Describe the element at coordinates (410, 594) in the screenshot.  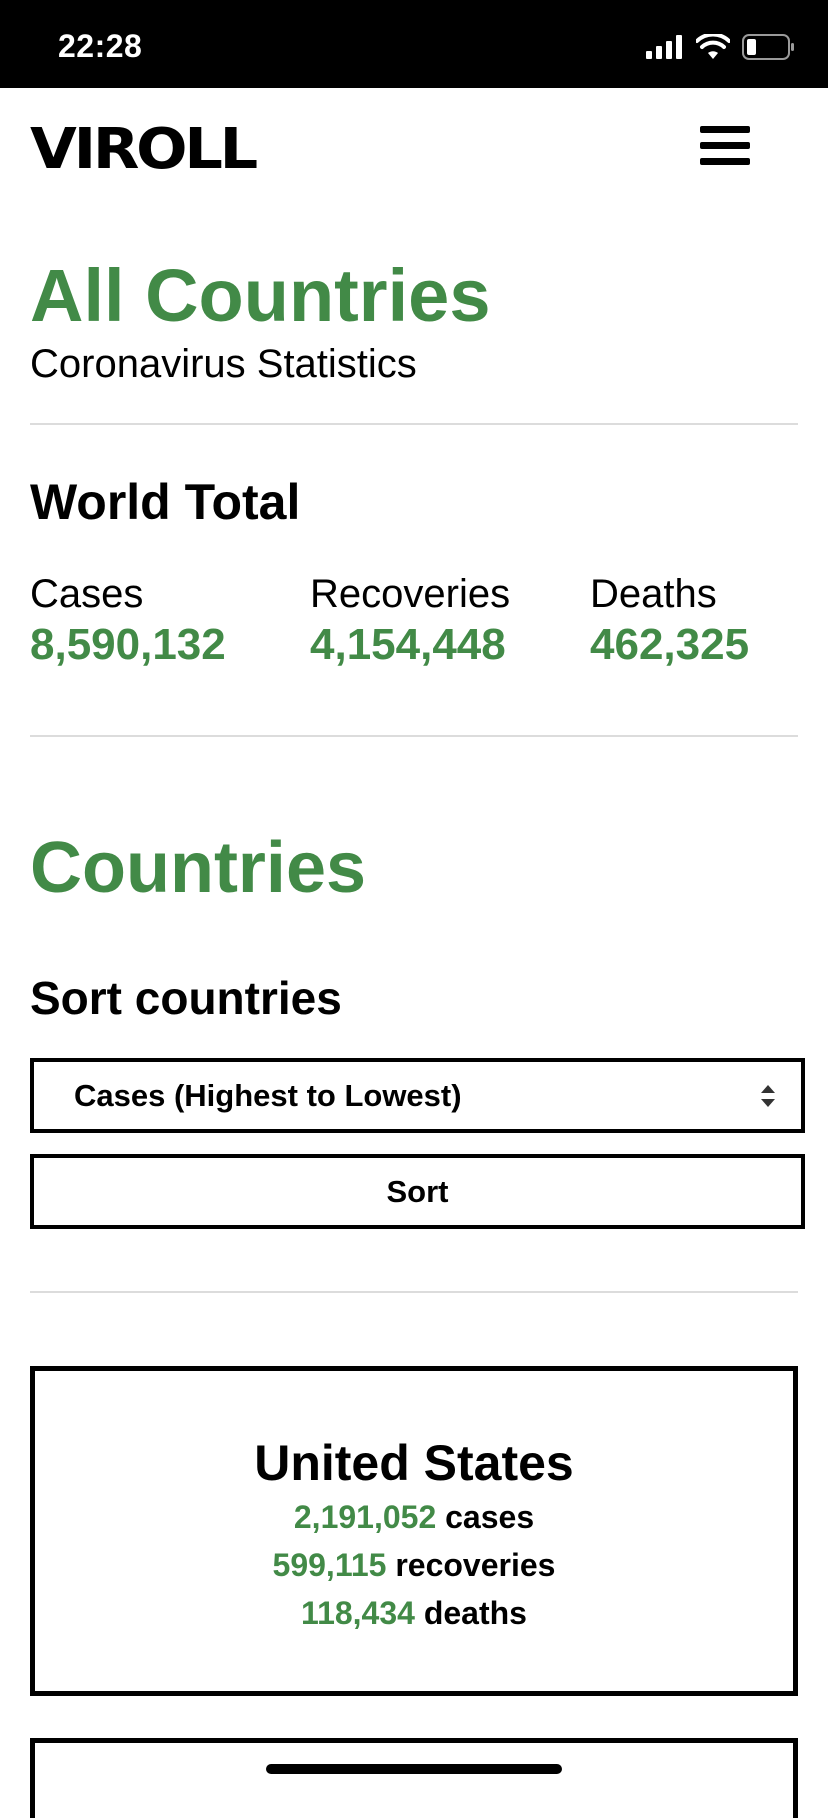
I see `stat-recoveries-label: Recoveries` at that location.